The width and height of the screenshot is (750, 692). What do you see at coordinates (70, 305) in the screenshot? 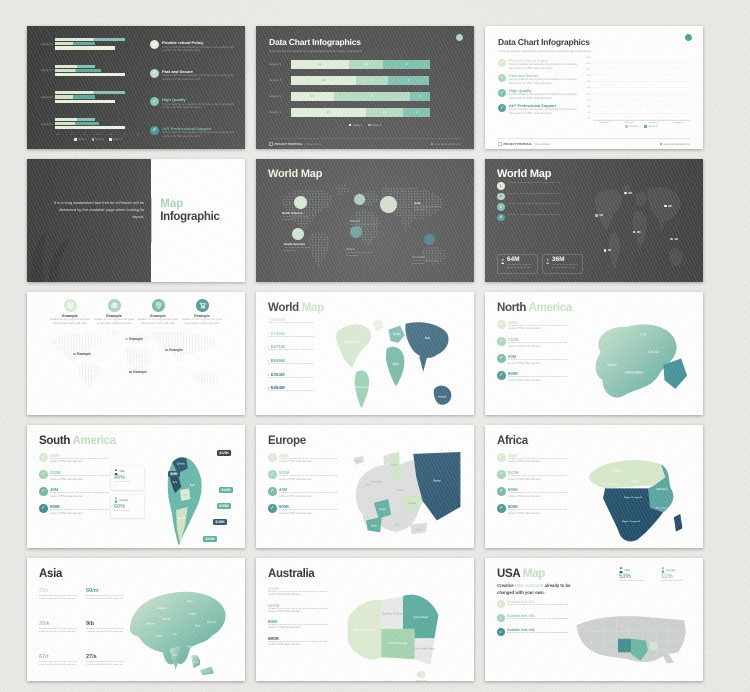
I see `grid-icon` at bounding box center [70, 305].